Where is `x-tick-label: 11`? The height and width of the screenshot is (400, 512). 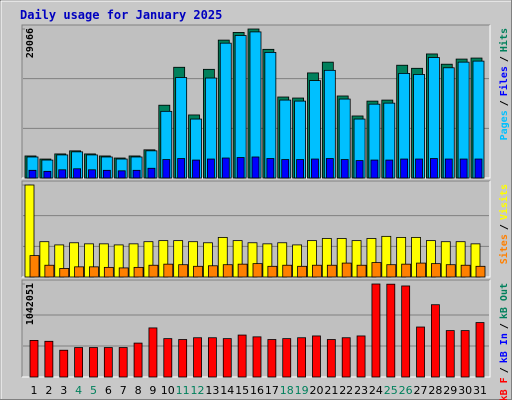
x-tick-label: 11 is located at coordinates (183, 390).